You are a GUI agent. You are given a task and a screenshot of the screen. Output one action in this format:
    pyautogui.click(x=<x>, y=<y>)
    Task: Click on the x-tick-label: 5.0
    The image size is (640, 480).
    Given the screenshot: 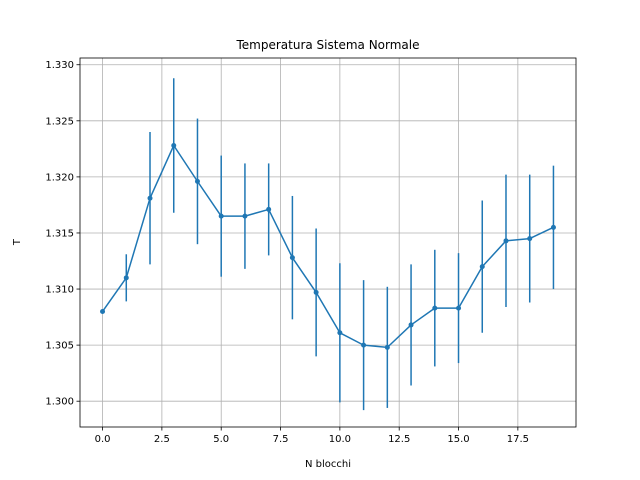 What is the action you would take?
    pyautogui.click(x=221, y=439)
    